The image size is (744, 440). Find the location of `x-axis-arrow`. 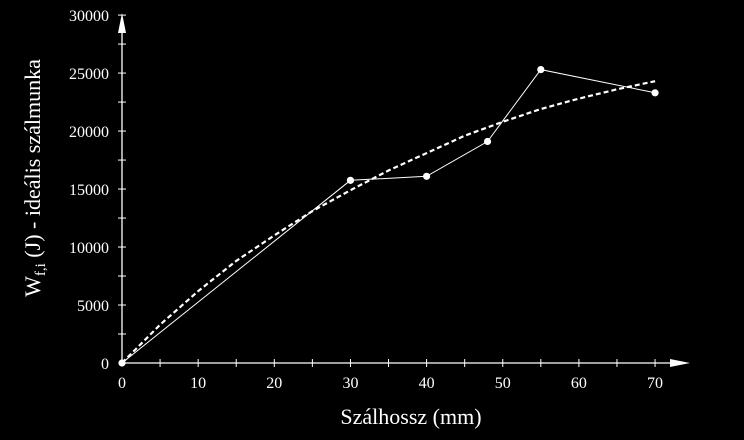

x-axis-arrow is located at coordinates (680, 363).